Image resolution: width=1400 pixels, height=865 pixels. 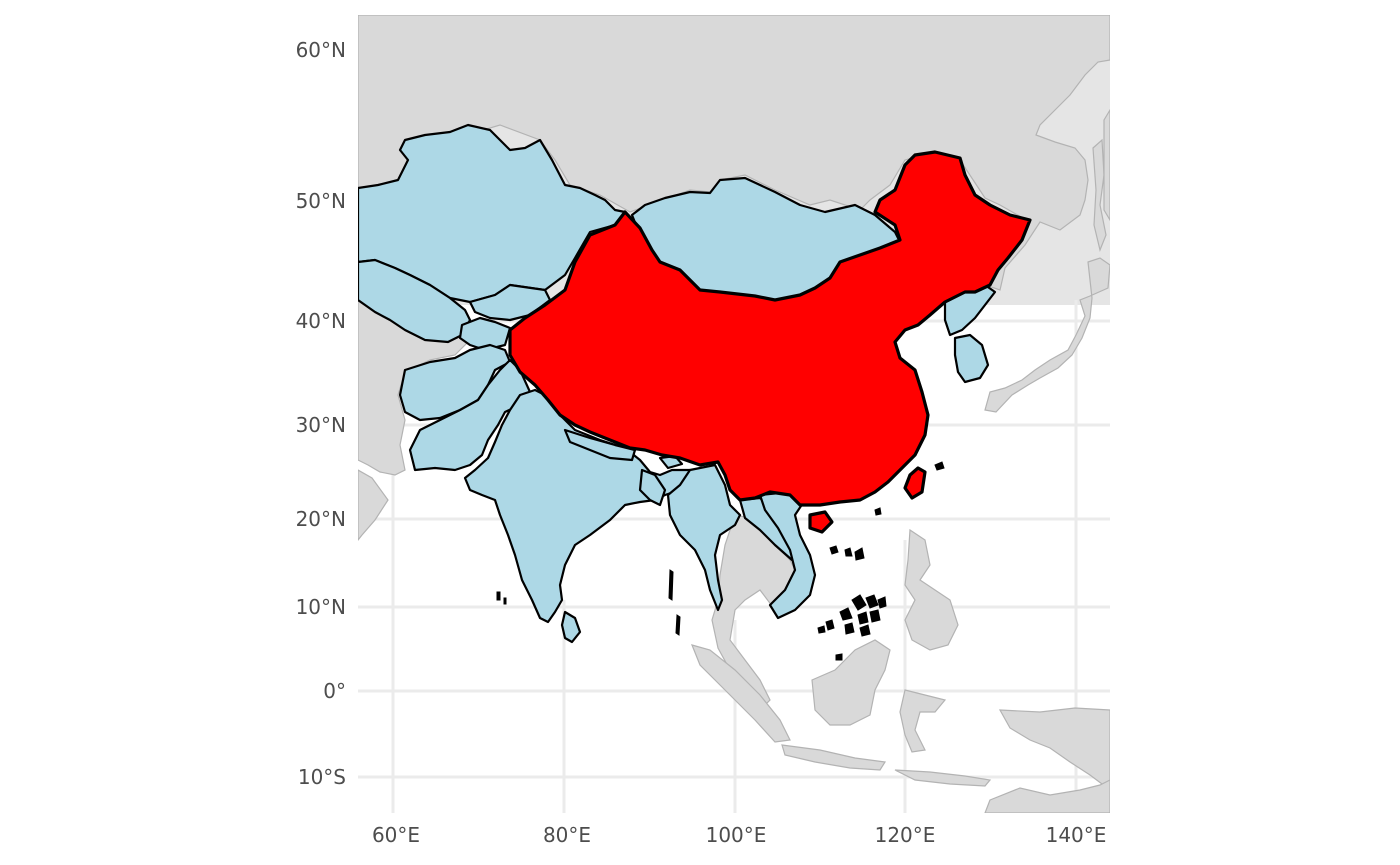 What do you see at coordinates (321, 425) in the screenshot?
I see `y-axis-label: 30°N` at bounding box center [321, 425].